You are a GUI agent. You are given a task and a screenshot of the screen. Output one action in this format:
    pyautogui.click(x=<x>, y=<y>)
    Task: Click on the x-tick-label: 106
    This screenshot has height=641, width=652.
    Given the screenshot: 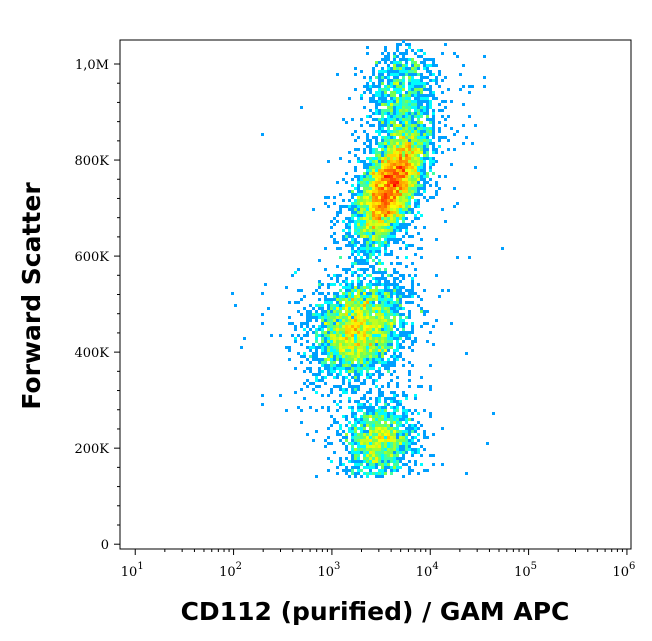 What is the action you would take?
    pyautogui.click(x=623, y=570)
    